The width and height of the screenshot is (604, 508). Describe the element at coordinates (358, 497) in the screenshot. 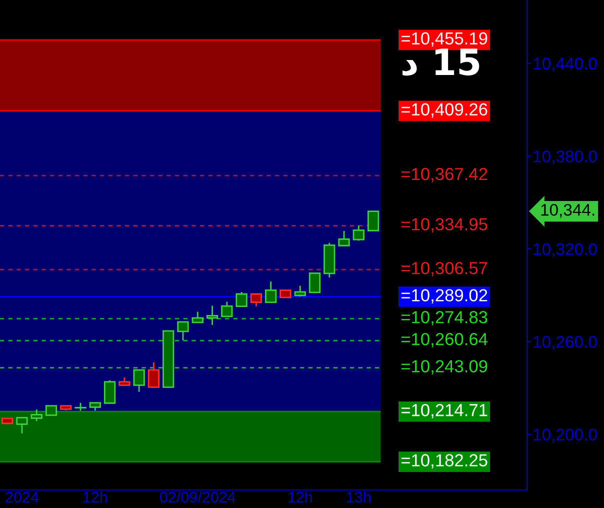

I see `x-tick-label: 13h` at that location.